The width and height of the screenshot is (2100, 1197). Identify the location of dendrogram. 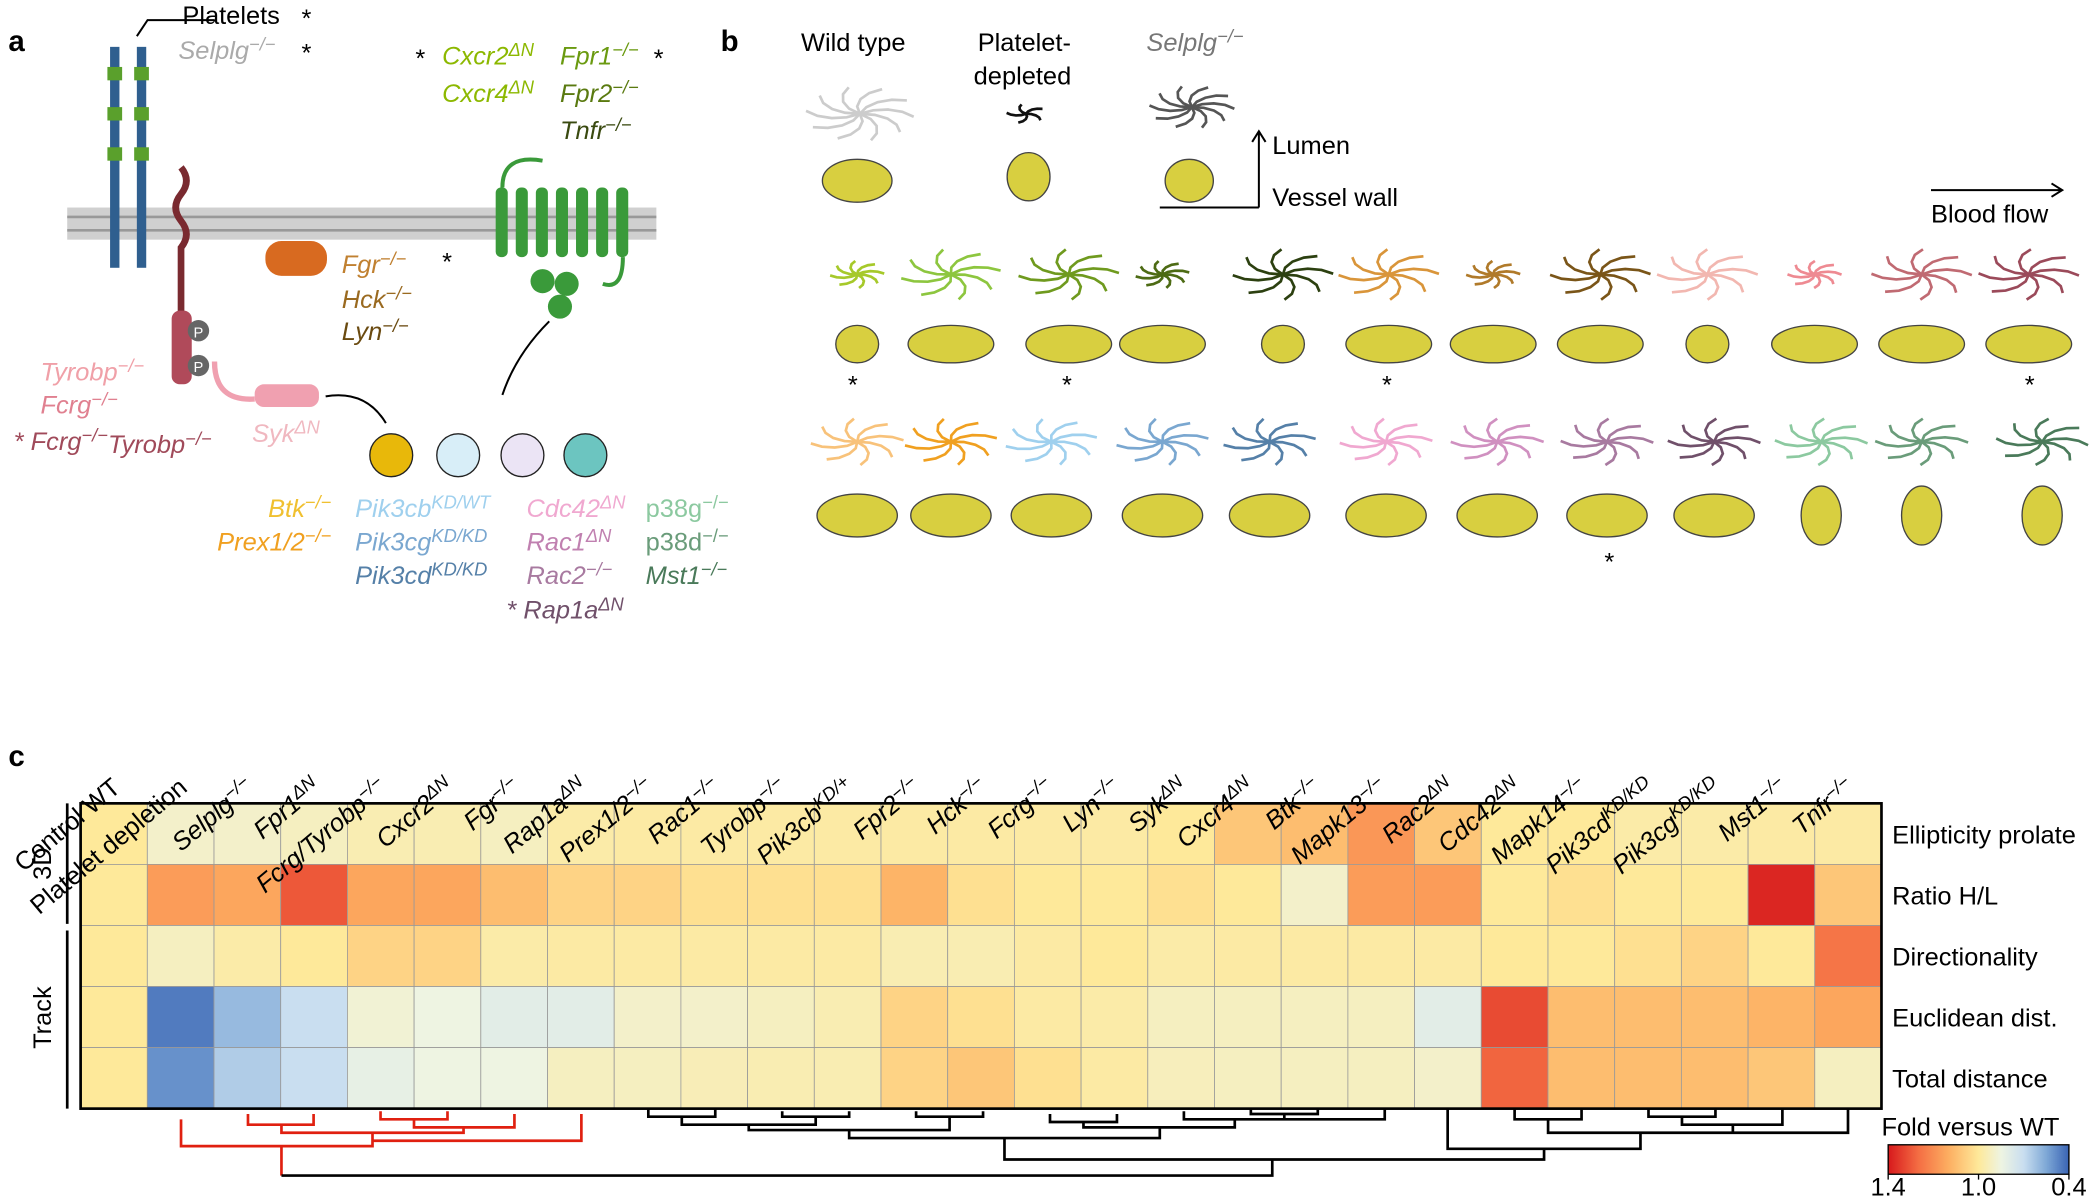
(1014, 1141).